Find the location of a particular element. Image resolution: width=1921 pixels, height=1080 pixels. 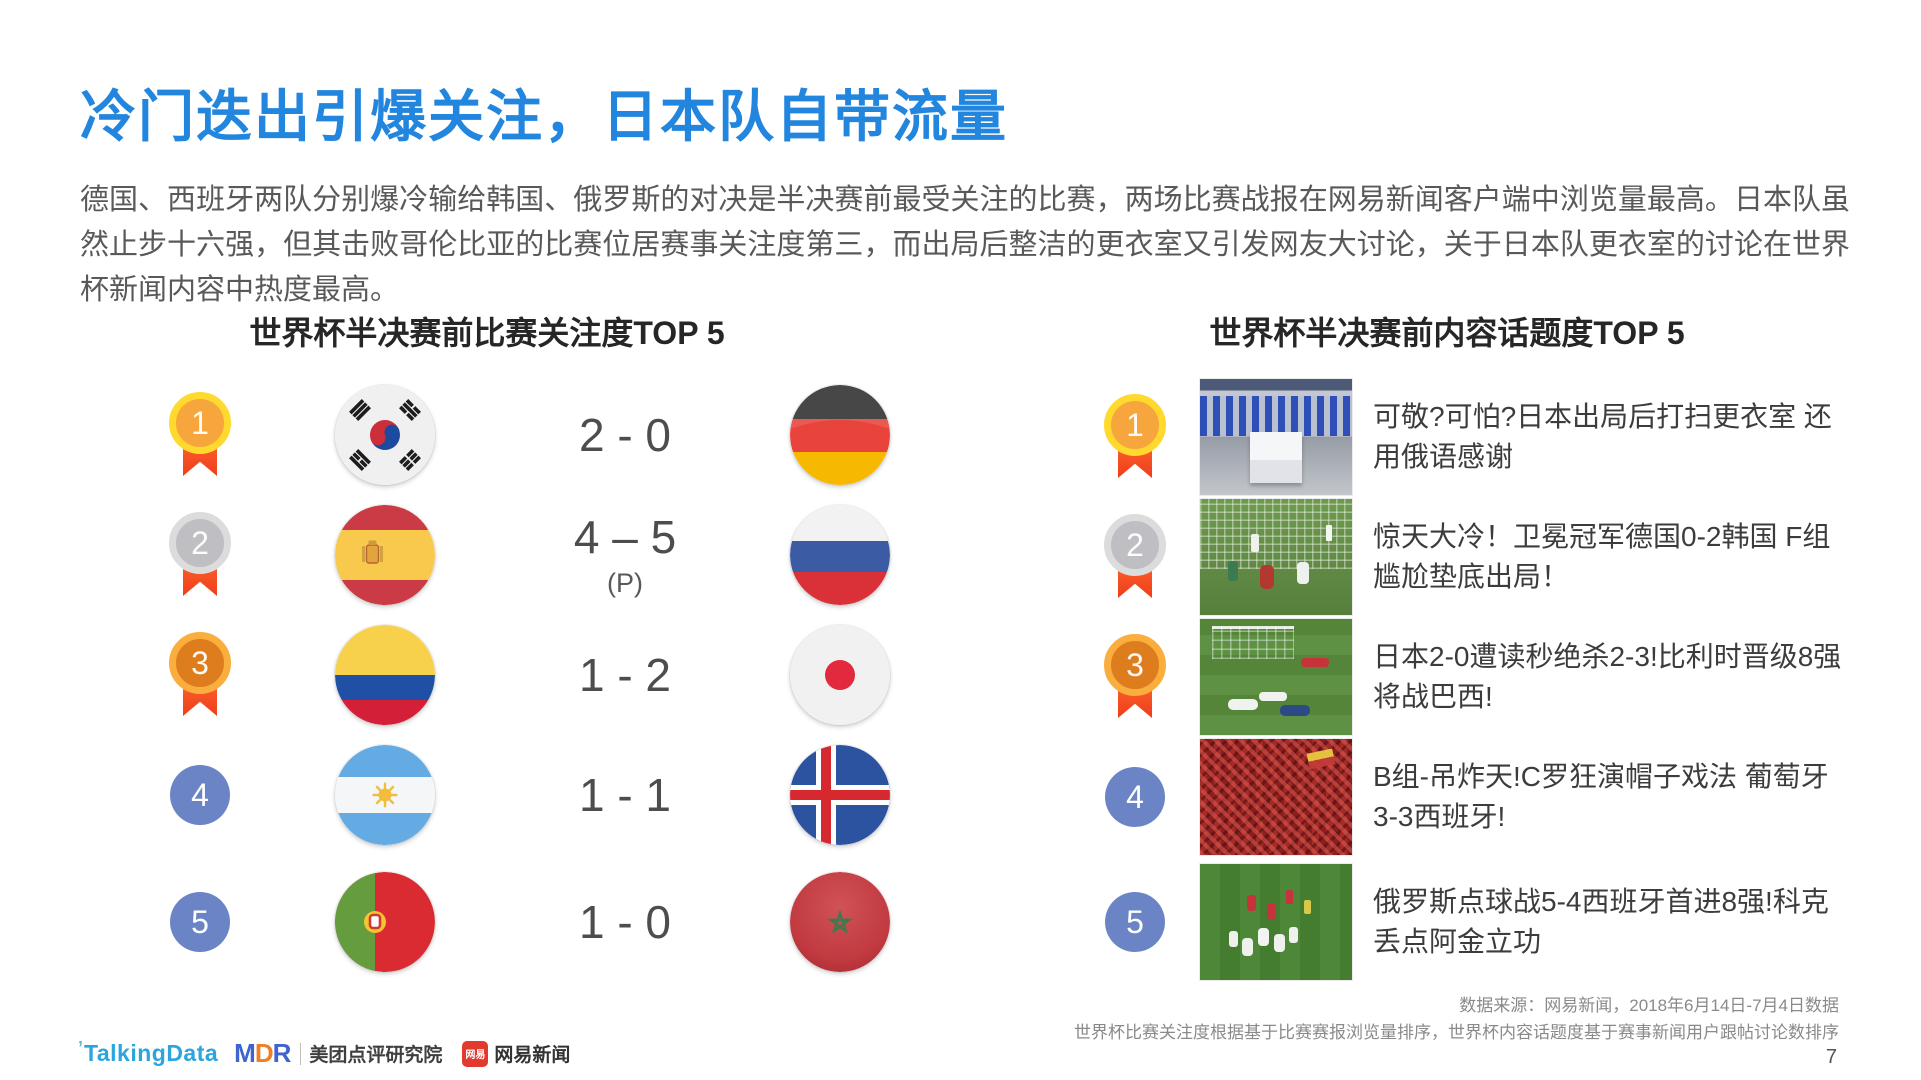

news-thumbnail-players-pitch is located at coordinates (1276, 677).